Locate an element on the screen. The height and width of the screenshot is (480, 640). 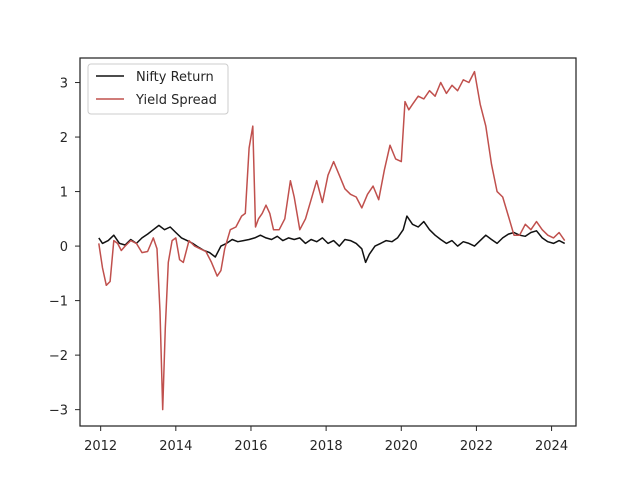
legend: Nifty Return Yield Spread is located at coordinates (158, 89).